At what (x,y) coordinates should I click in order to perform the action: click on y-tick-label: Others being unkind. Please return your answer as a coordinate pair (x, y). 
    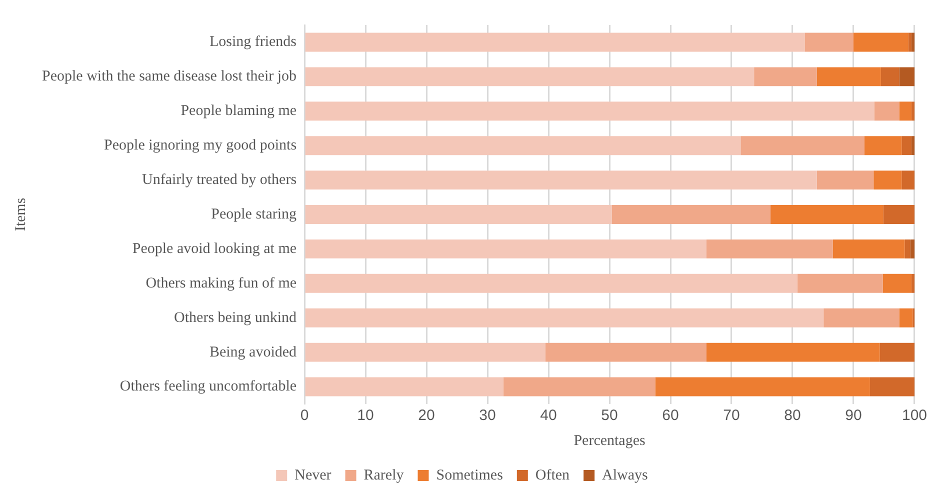
    Looking at the image, I should click on (236, 318).